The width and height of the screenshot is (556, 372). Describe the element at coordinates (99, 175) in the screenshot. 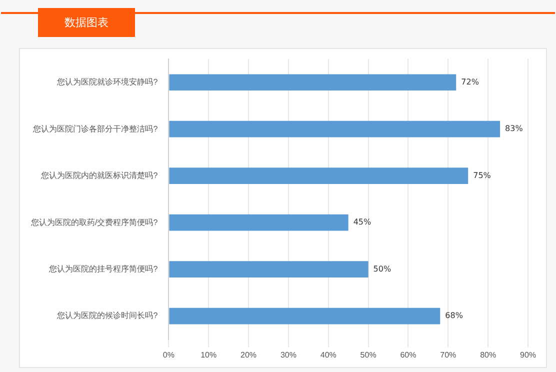

I see `y-tick-label: 您认为医院内的就医标识清楚吗?` at that location.